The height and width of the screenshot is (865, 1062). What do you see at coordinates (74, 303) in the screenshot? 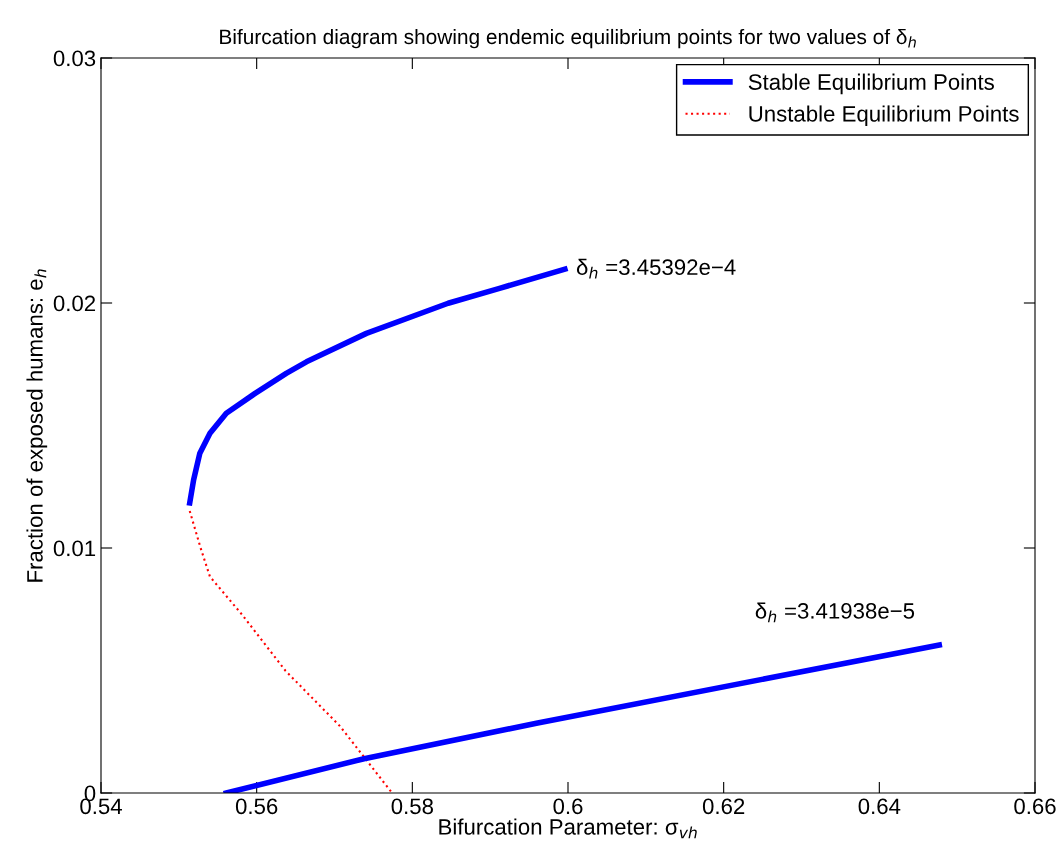
I see `y-tick-label: 0.02` at bounding box center [74, 303].